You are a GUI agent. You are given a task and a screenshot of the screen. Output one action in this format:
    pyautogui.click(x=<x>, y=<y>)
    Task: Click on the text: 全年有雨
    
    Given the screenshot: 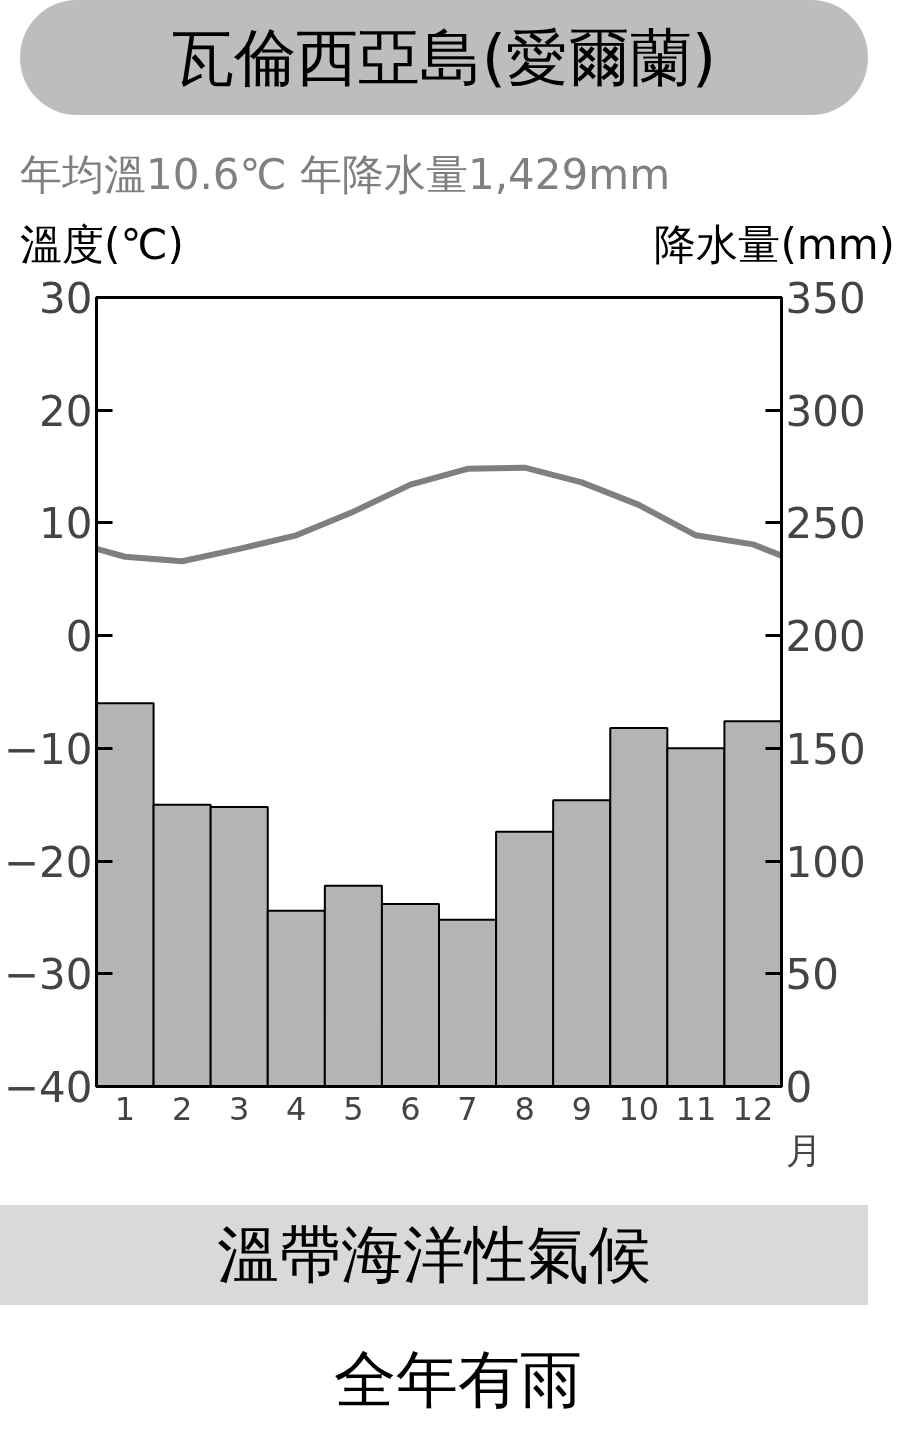 What is the action you would take?
    pyautogui.click(x=457, y=1380)
    